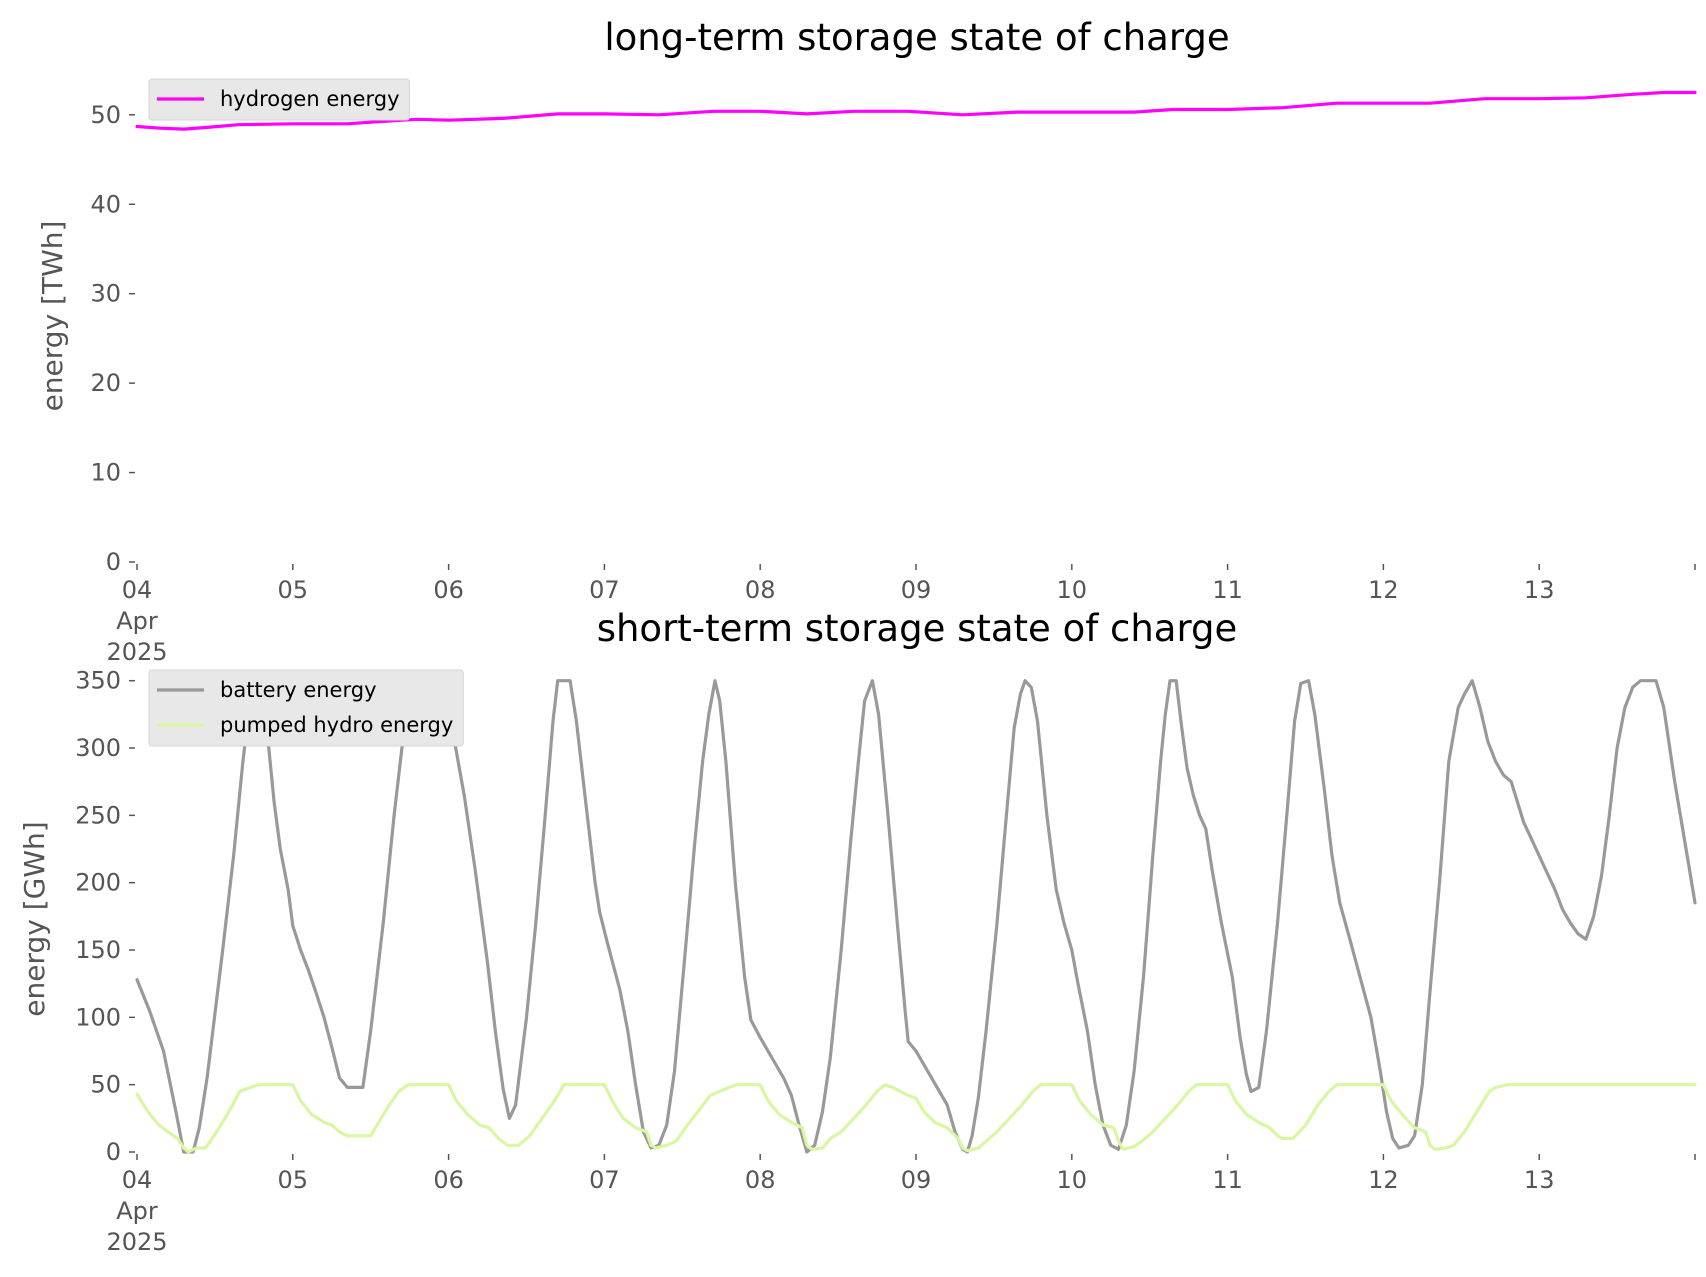 The image size is (1706, 1277). What do you see at coordinates (105, 383) in the screenshot?
I see `y-tick-label: 20` at bounding box center [105, 383].